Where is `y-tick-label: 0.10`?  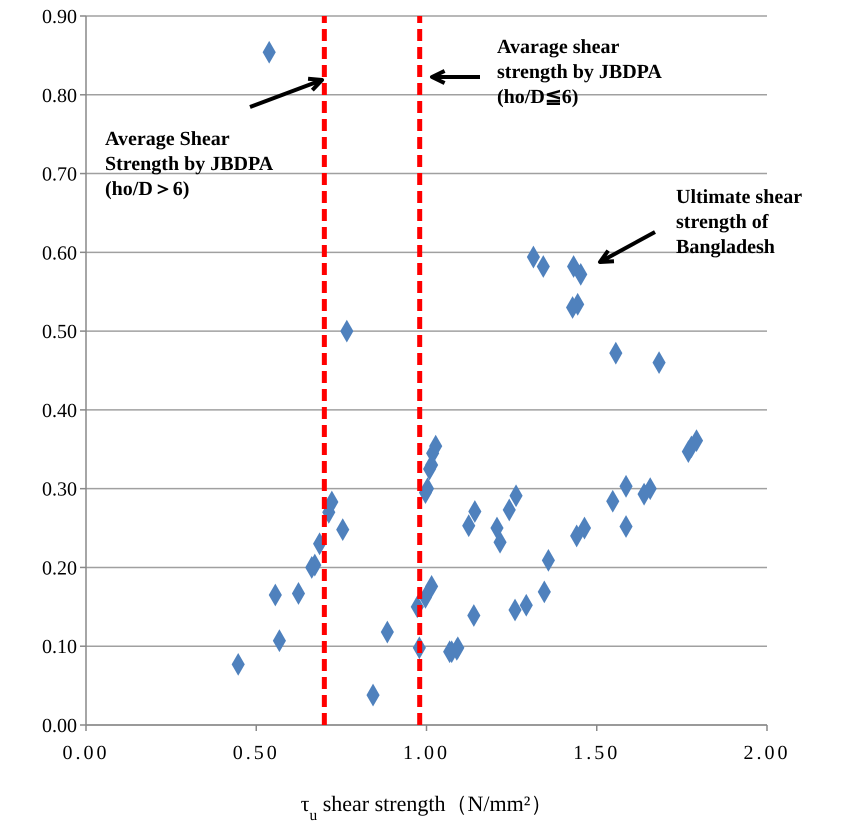
y-tick-label: 0.10 is located at coordinates (59, 647).